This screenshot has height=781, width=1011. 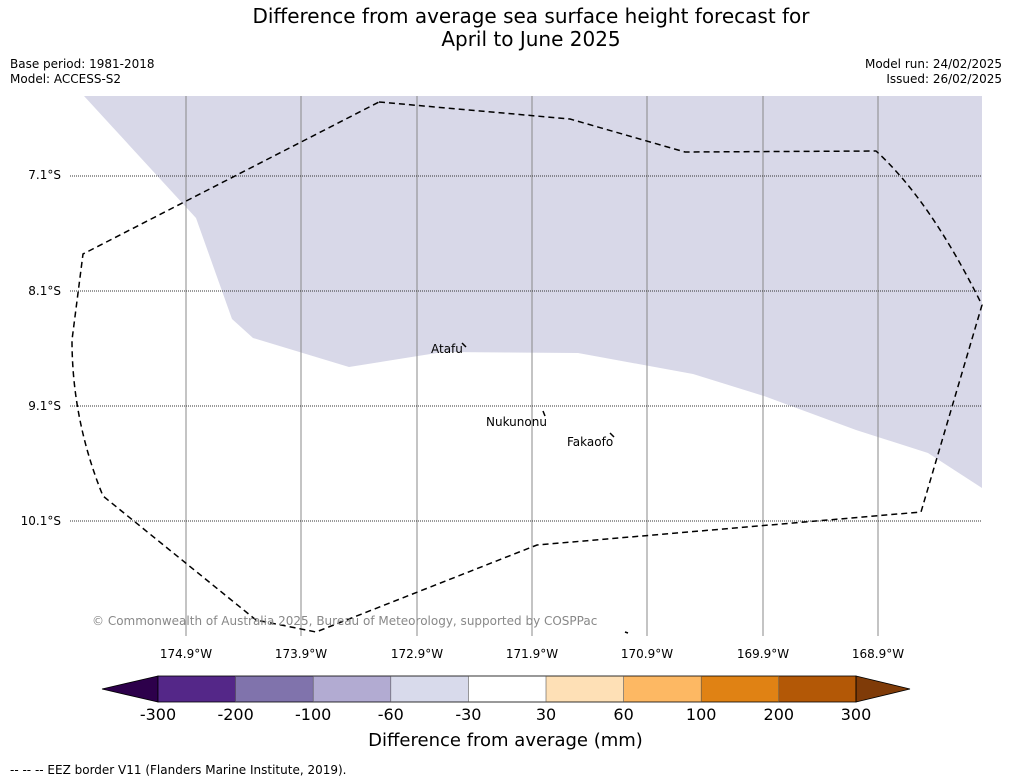 What do you see at coordinates (417, 654) in the screenshot?
I see `lon-label: 172.9°W` at bounding box center [417, 654].